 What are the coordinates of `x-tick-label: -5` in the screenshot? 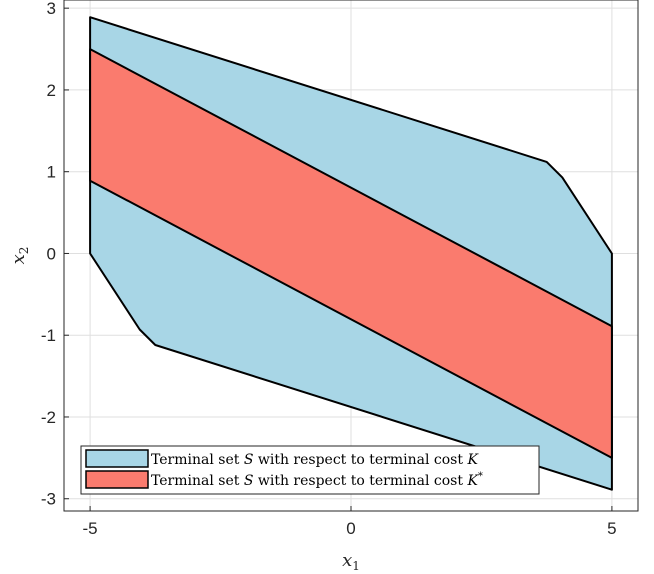 It's located at (90, 528).